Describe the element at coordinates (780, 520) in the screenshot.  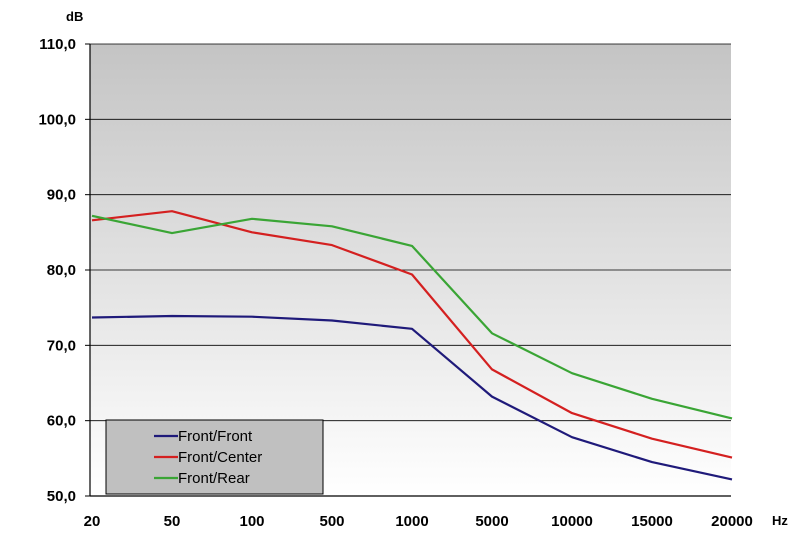
I see `x-unit-label: Hz` at that location.